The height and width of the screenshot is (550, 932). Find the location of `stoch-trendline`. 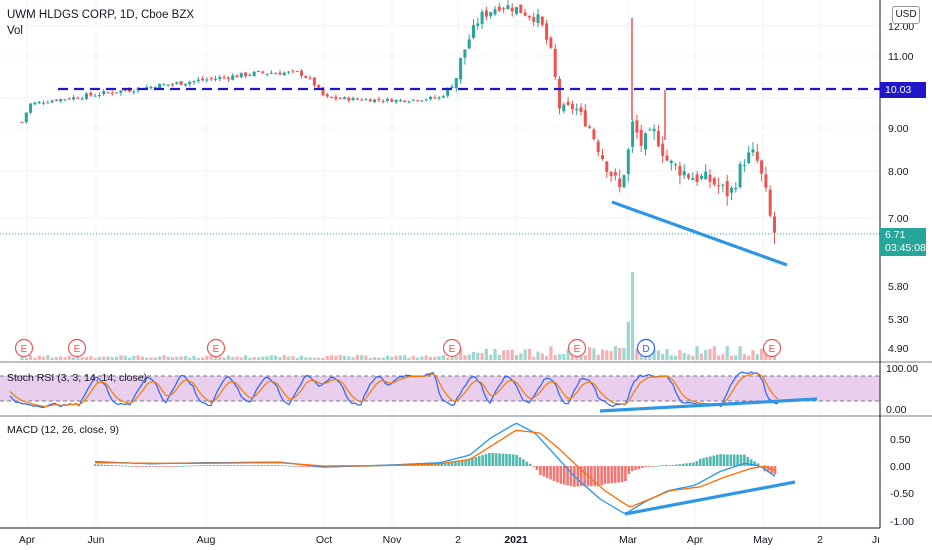

stoch-trendline is located at coordinates (708, 405).